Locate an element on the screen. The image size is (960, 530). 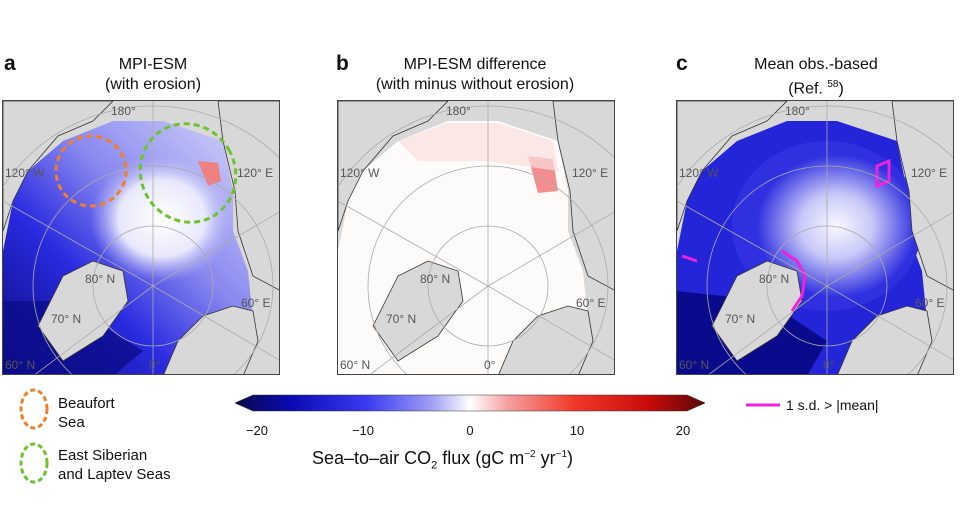
map-a-canada is located at coordinates (58, 166).